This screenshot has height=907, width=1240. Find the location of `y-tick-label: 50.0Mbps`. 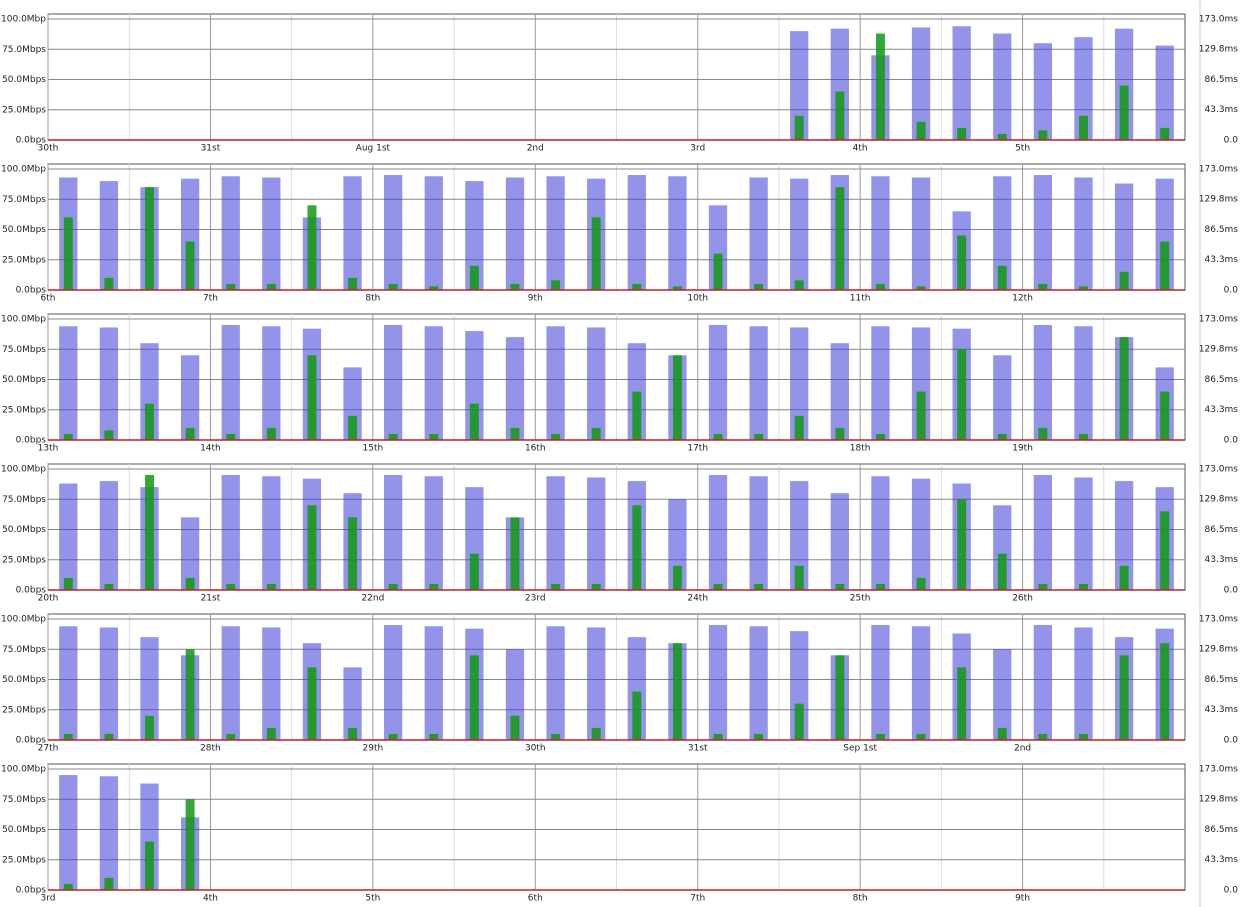

y-tick-label: 50.0Mbps is located at coordinates (24, 530).